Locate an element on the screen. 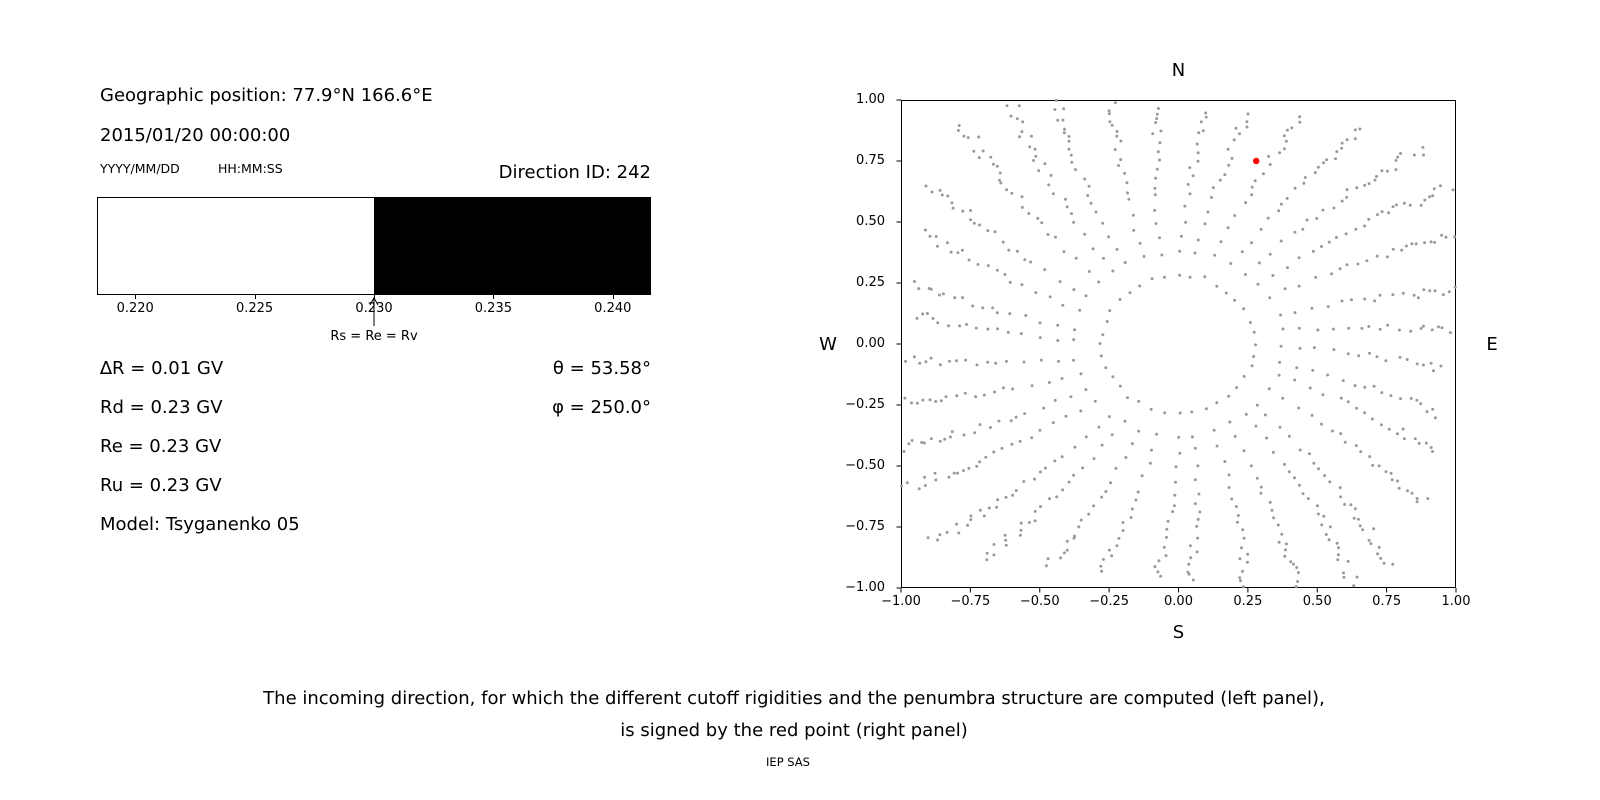 This screenshot has height=800, width=1600. penumbra-plot-area is located at coordinates (374, 246).